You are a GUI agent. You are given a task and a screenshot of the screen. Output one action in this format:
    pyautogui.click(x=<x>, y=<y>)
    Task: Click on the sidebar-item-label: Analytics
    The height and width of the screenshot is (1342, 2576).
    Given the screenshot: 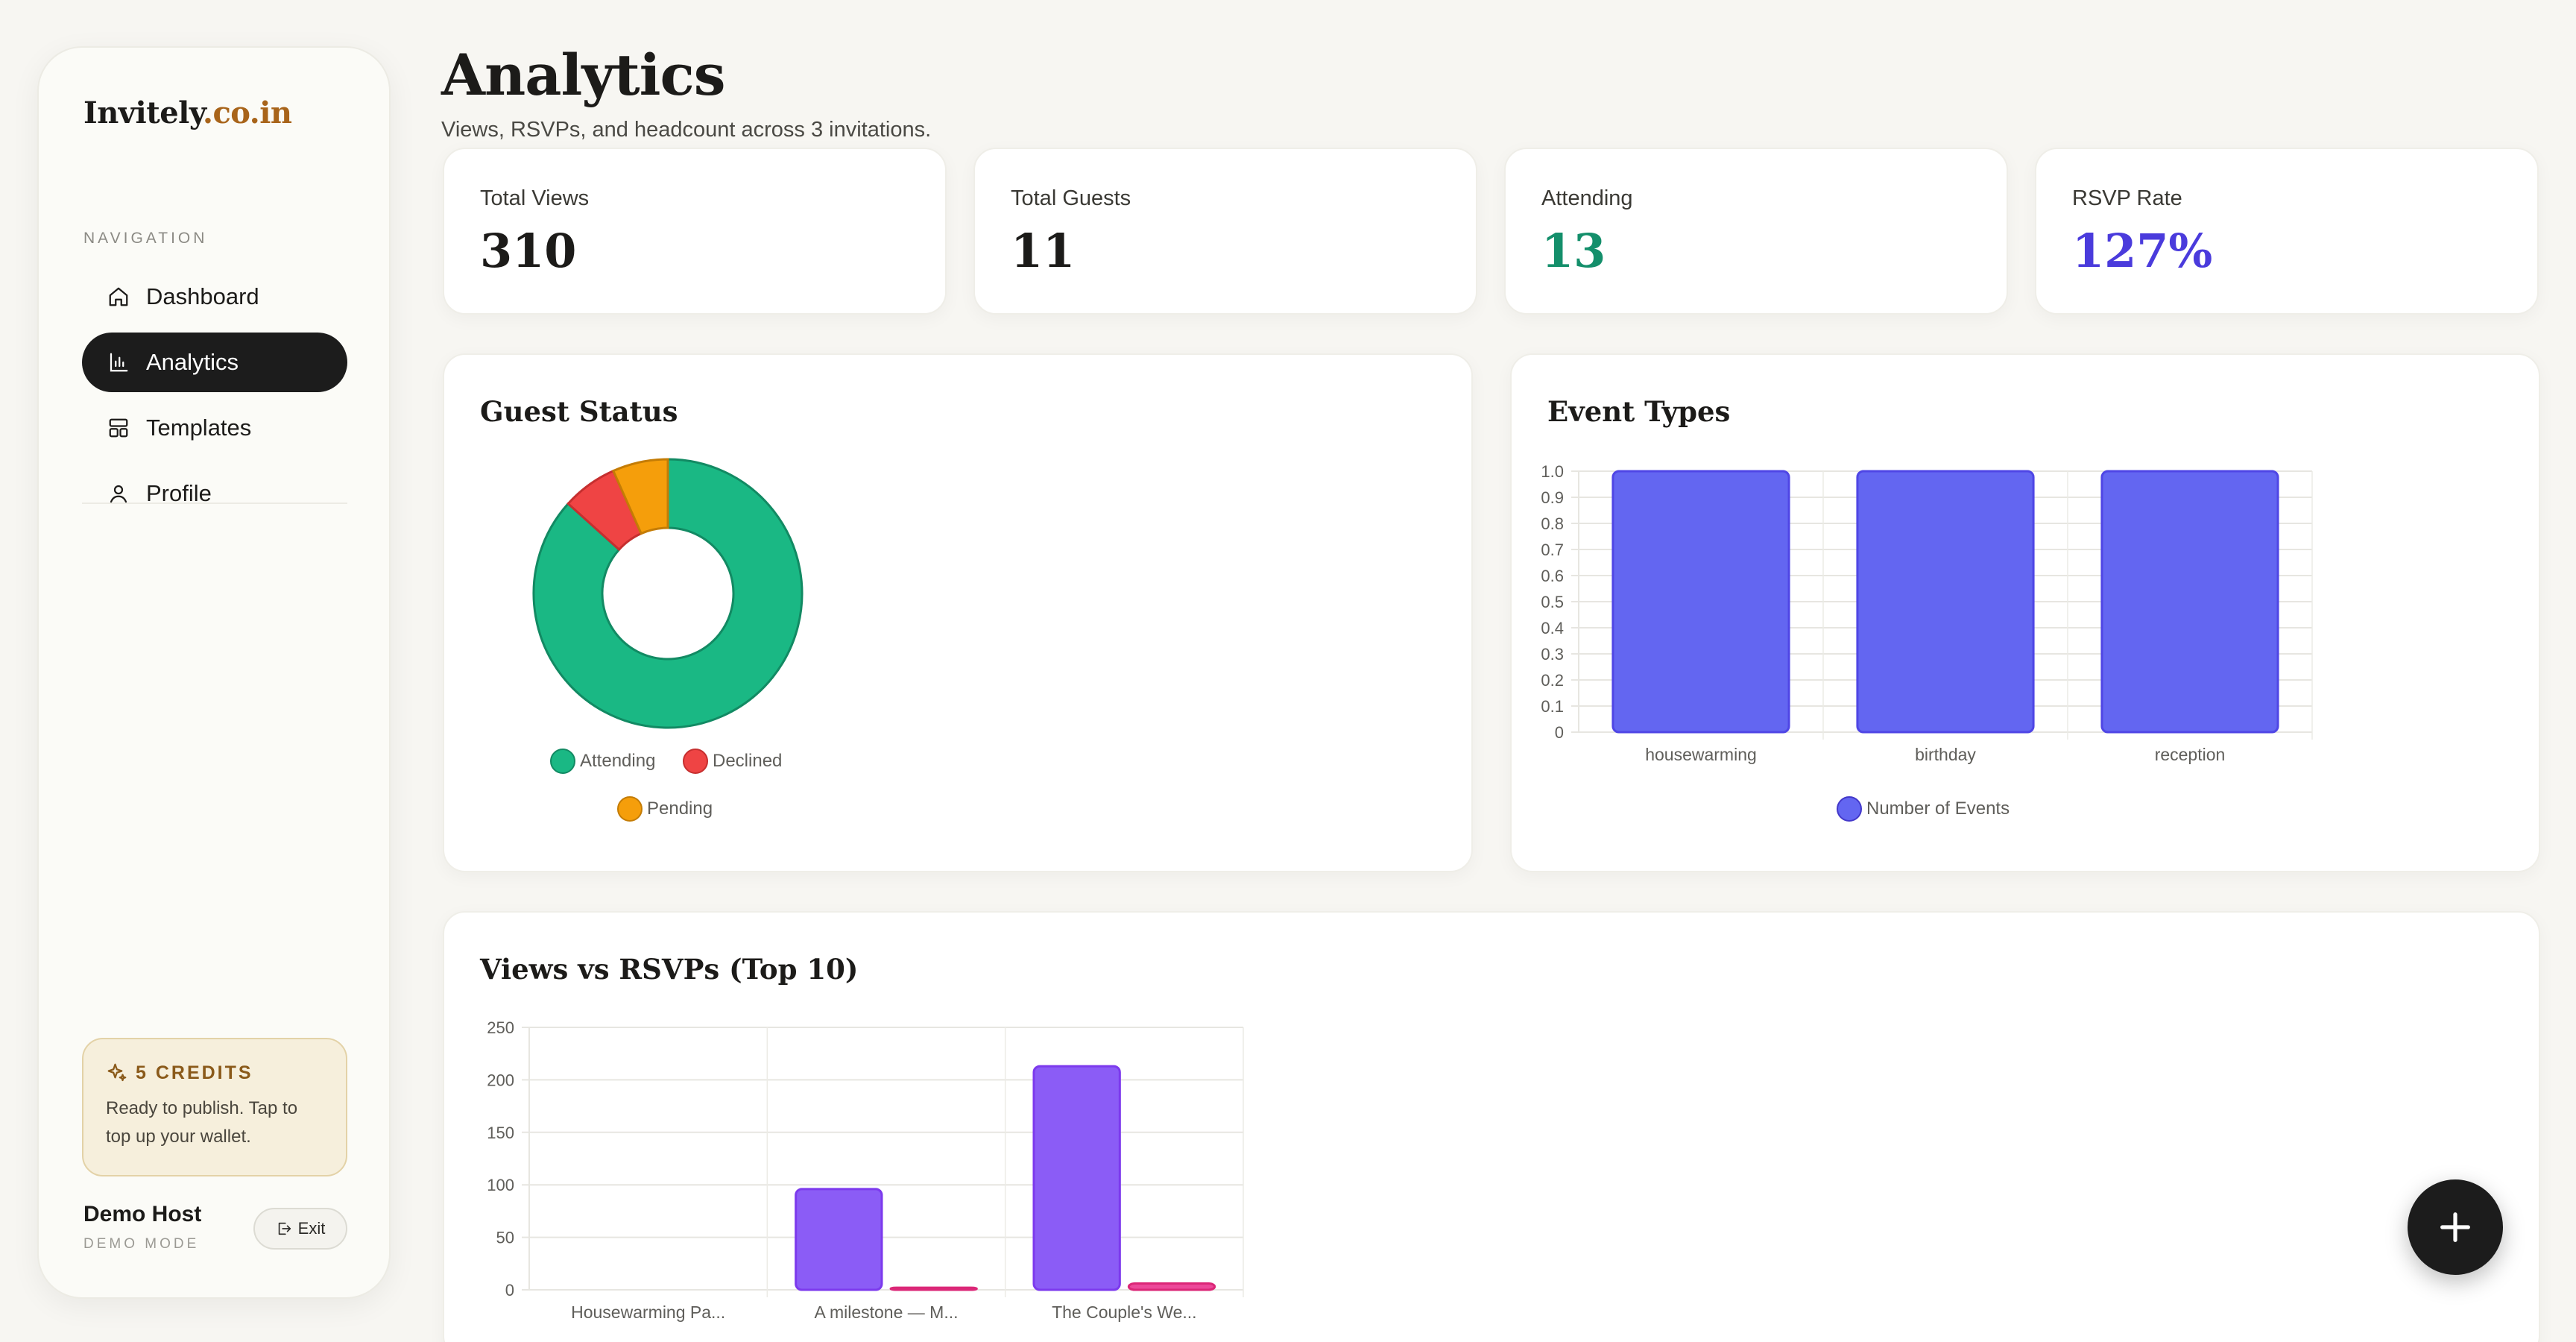 What is the action you would take?
    pyautogui.click(x=193, y=362)
    